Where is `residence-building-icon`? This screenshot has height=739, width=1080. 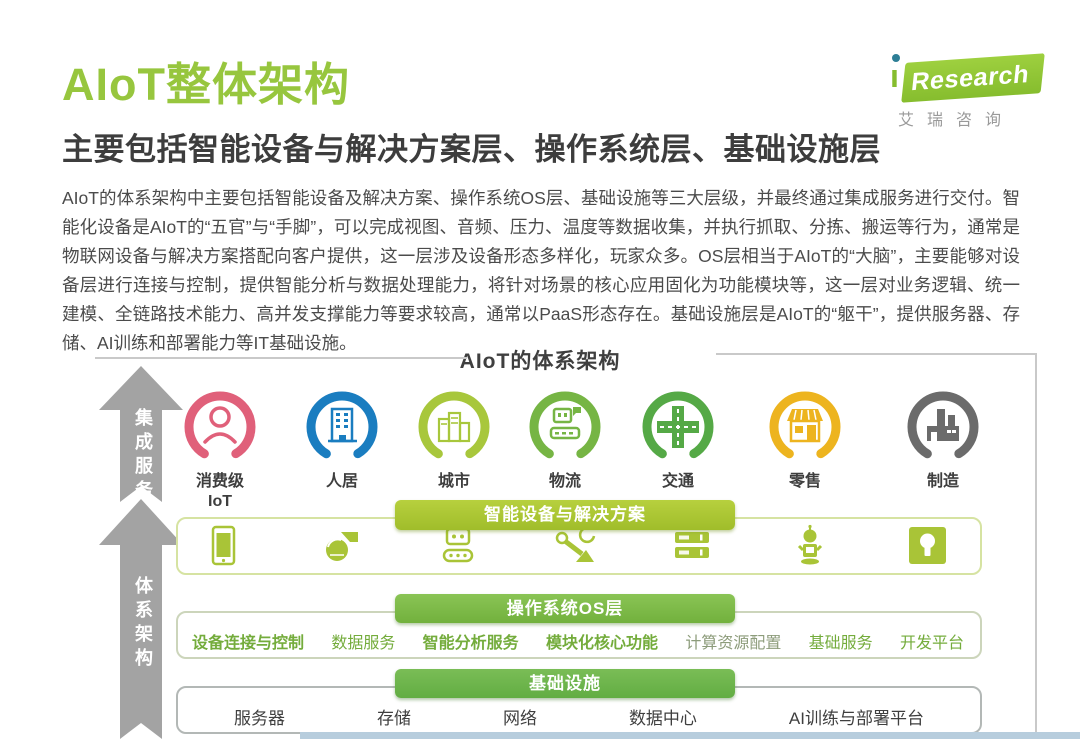
residence-building-icon is located at coordinates (342, 427).